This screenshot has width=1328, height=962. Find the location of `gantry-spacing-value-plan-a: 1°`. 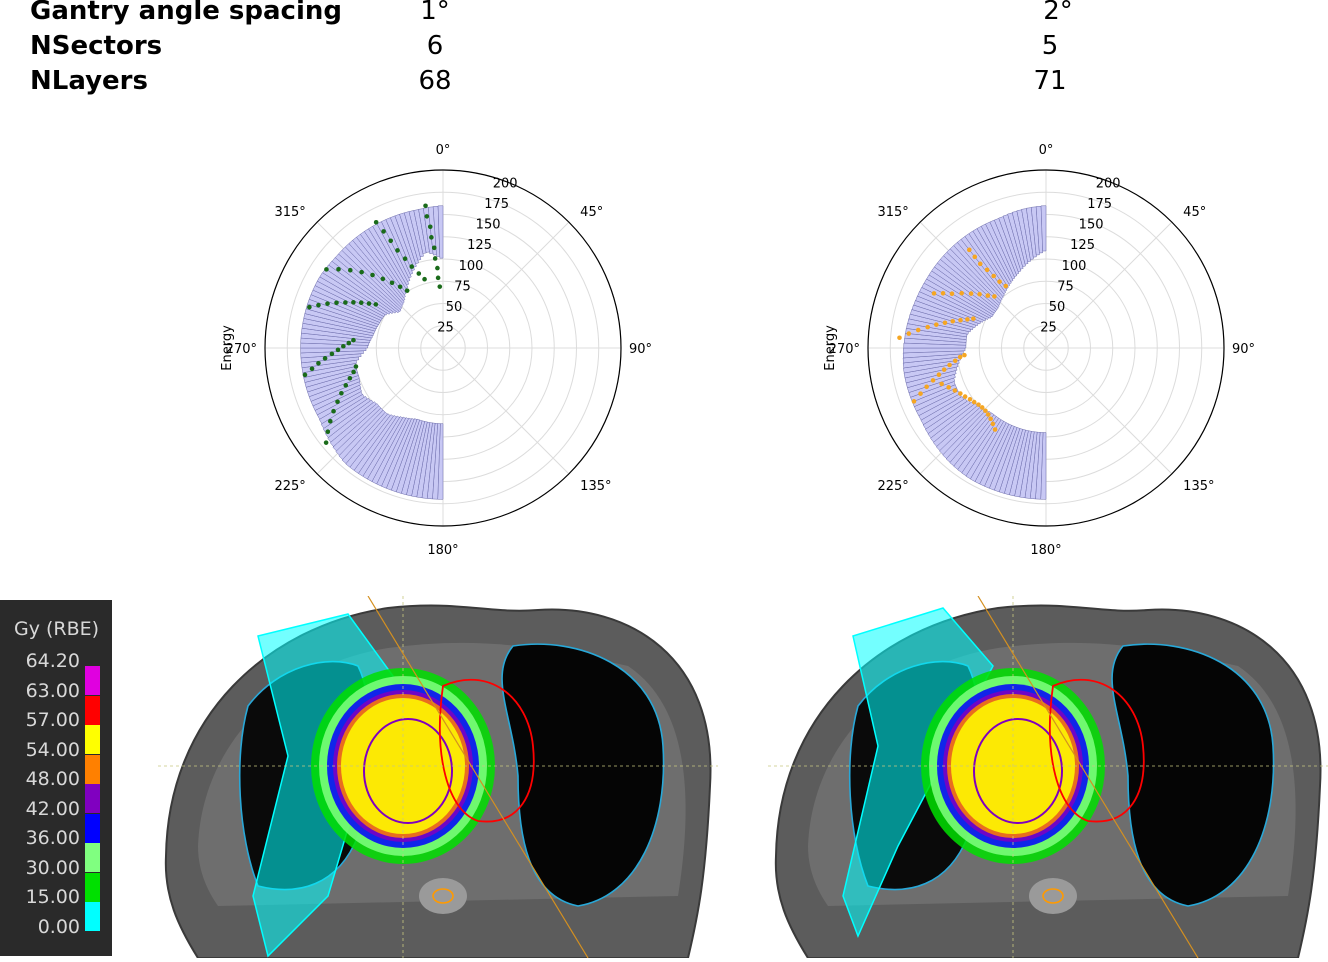

gantry-spacing-value-plan-a: 1° is located at coordinates (435, 13).